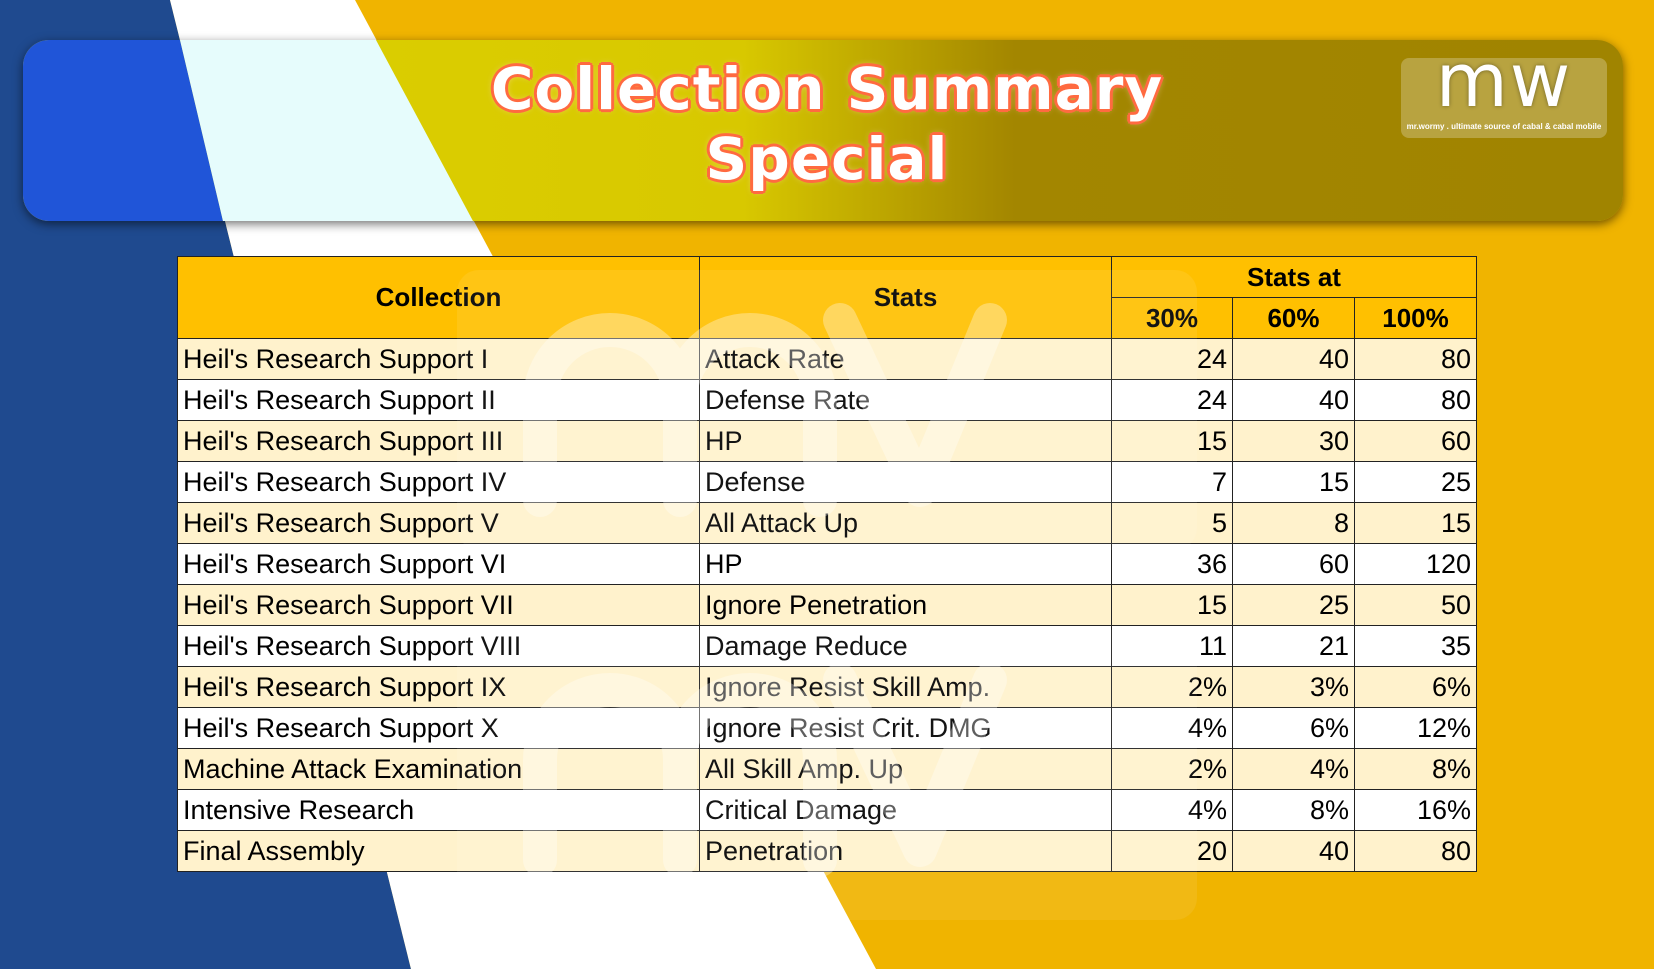  Describe the element at coordinates (1415, 605) in the screenshot. I see `value-100-cell: 50` at that location.